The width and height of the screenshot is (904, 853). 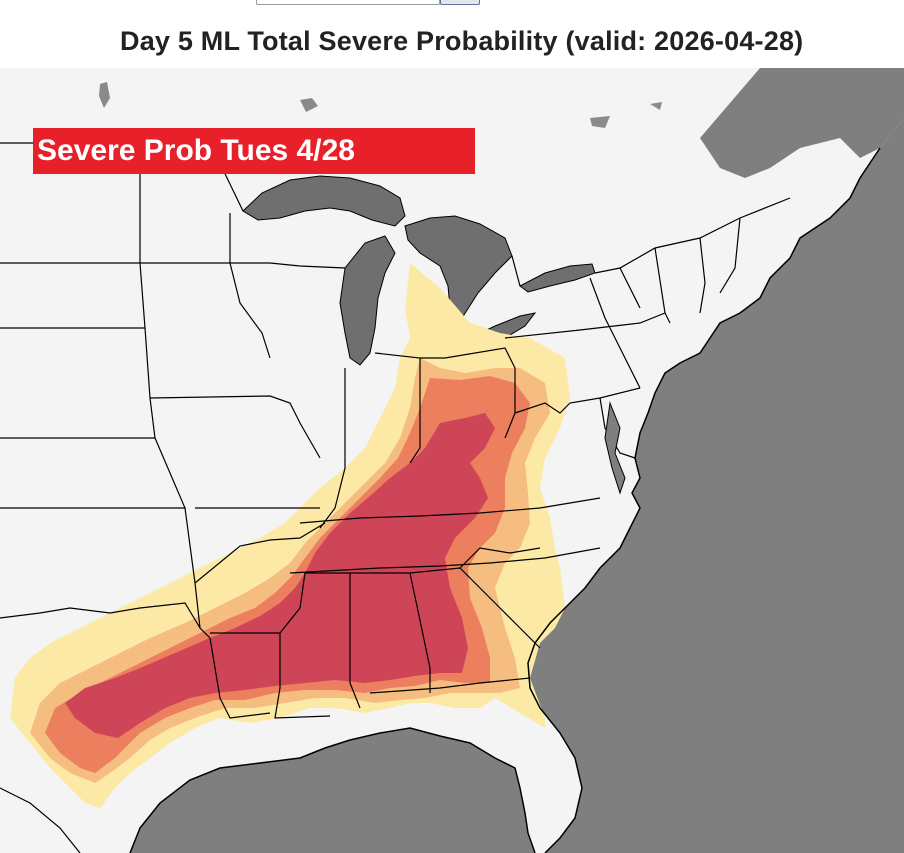 I want to click on gulf-coastline, so click(x=332, y=790).